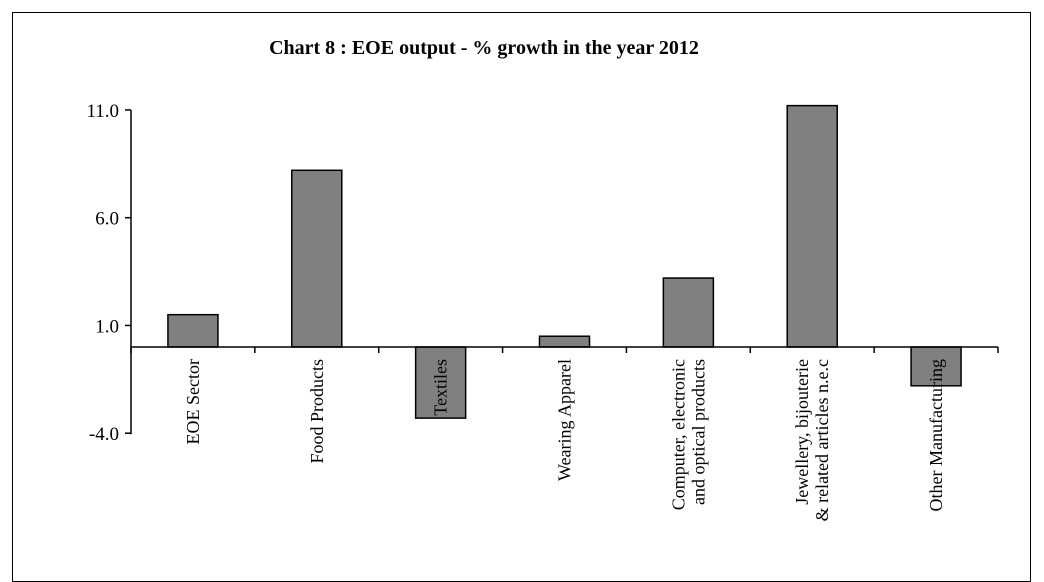 Image resolution: width=1044 pixels, height=582 pixels. What do you see at coordinates (107, 326) in the screenshot?
I see `y-tick-label: 1.0` at bounding box center [107, 326].